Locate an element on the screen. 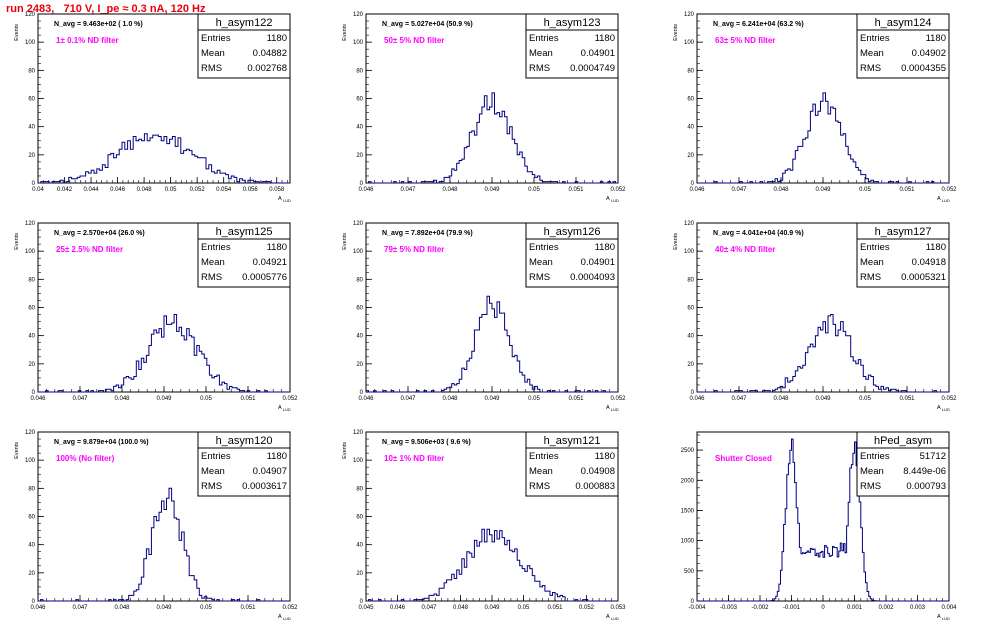  stats-value-rms: 0.000793 is located at coordinates (926, 486).